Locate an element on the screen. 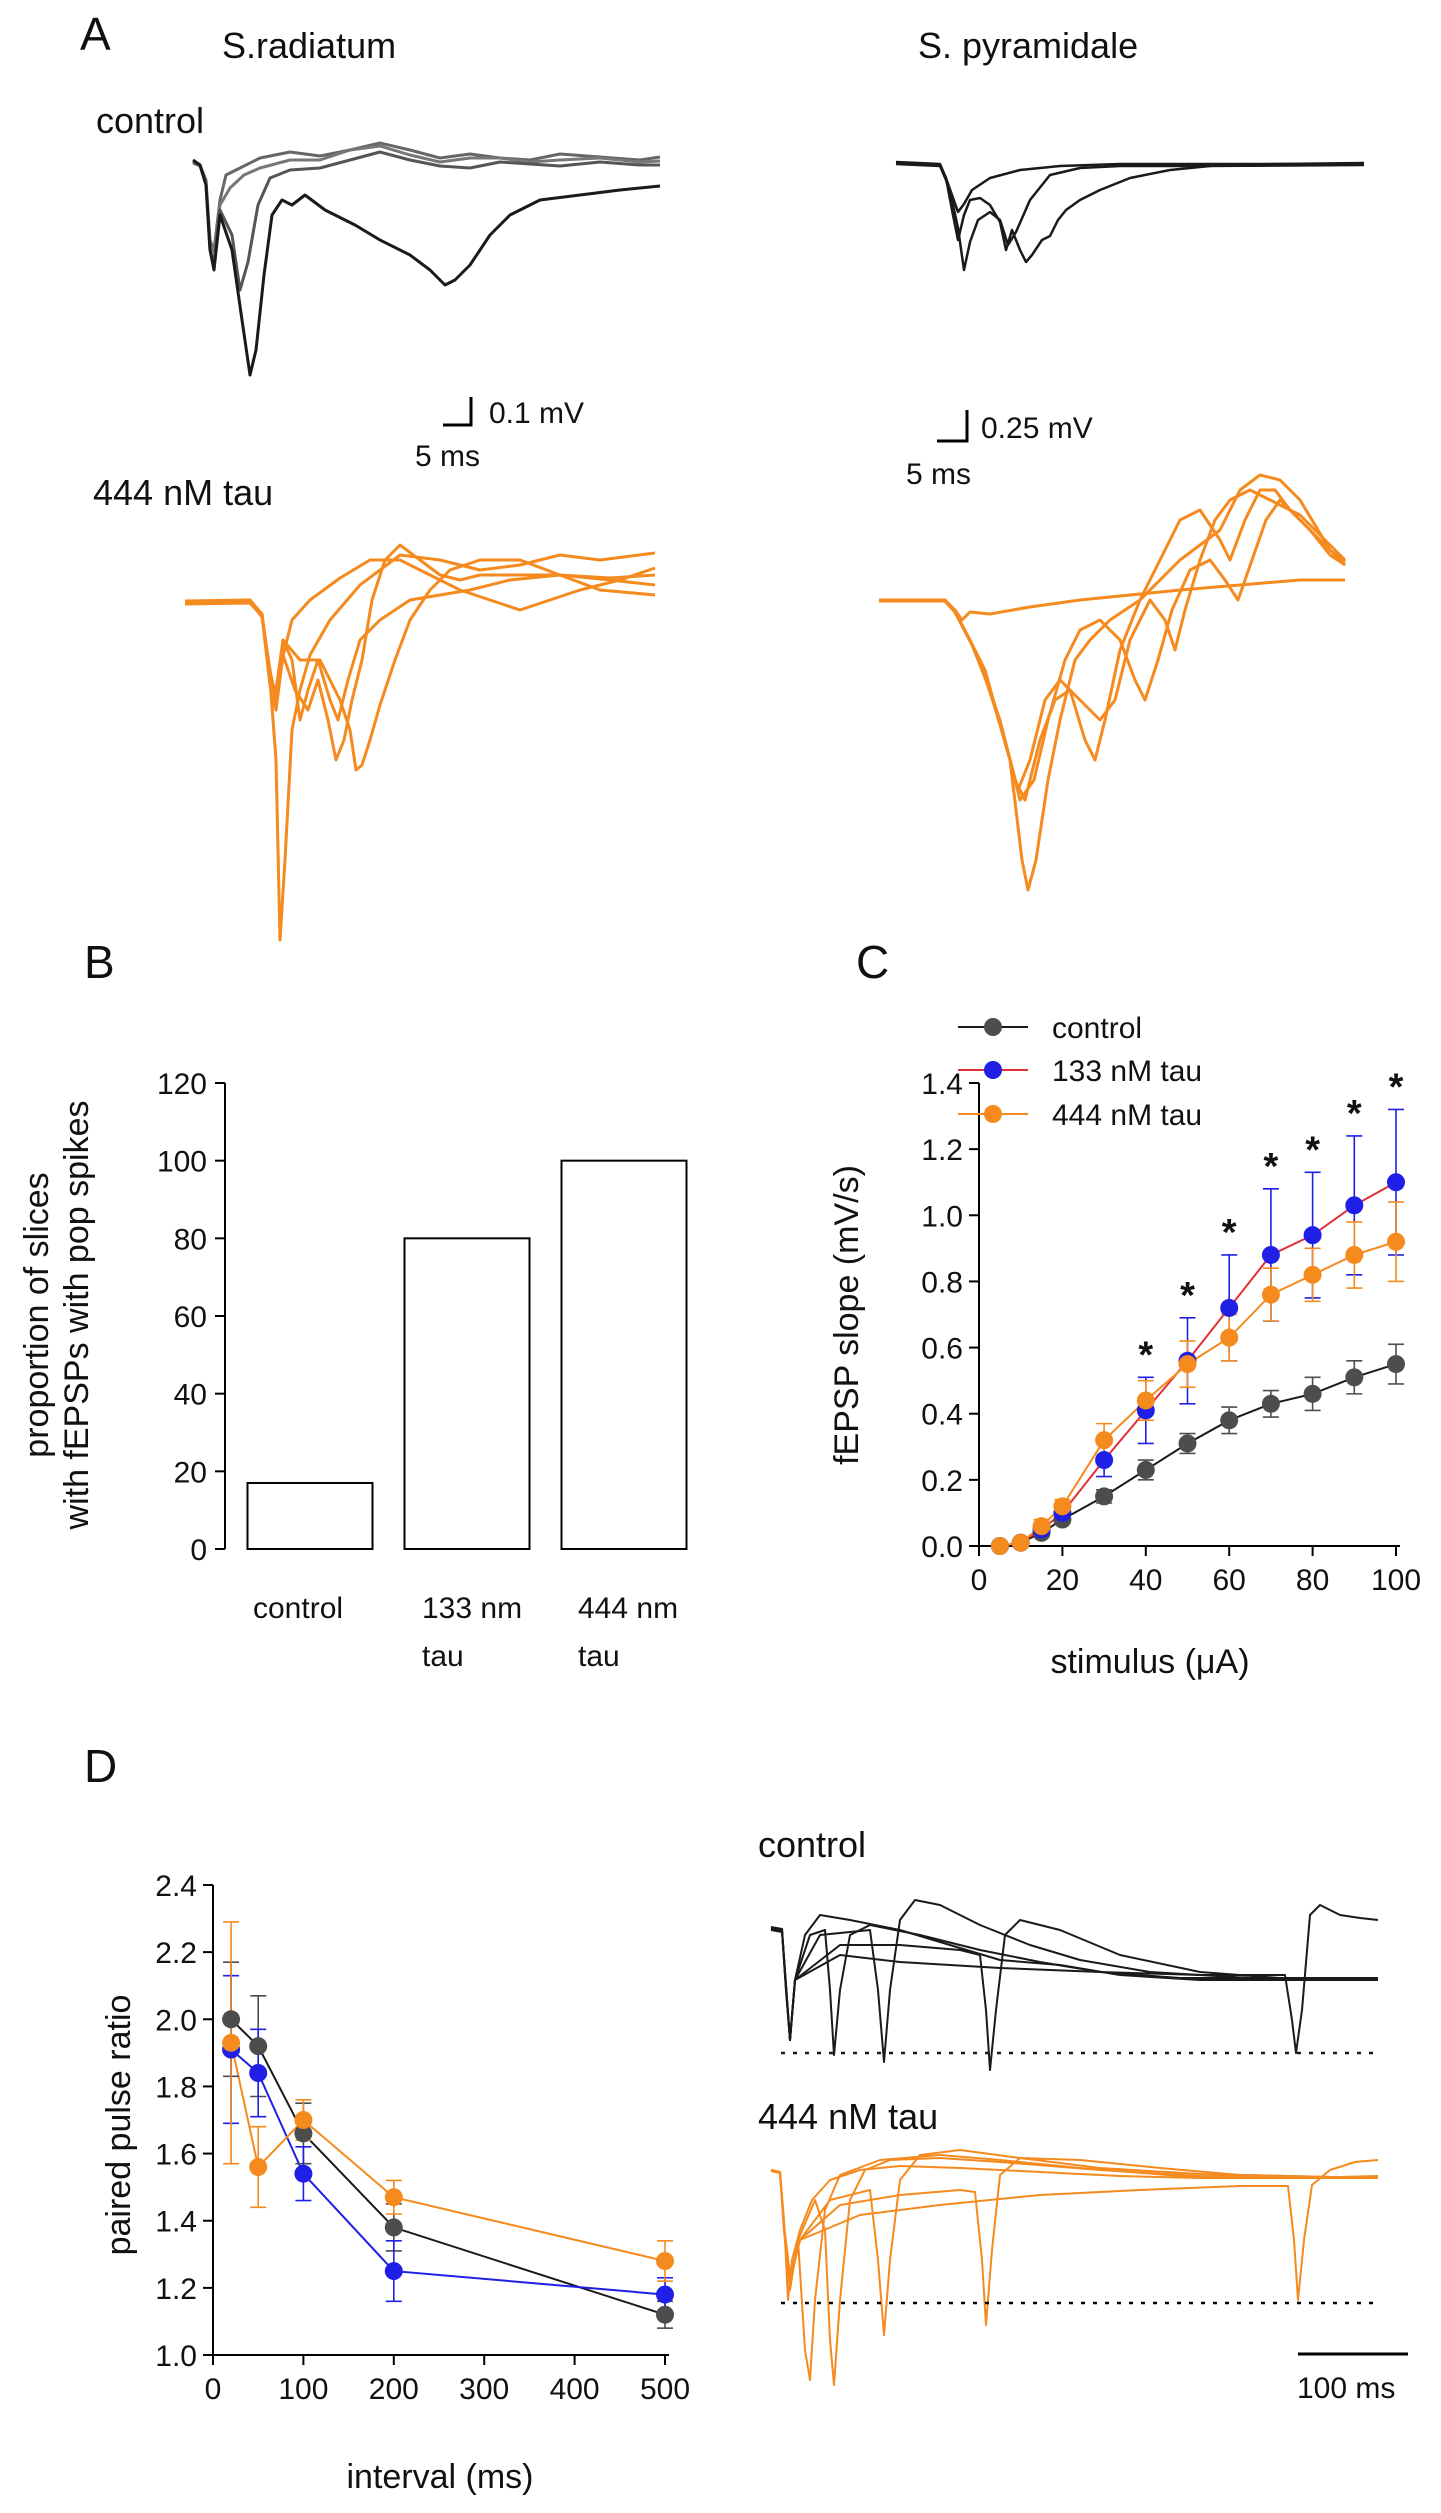 This screenshot has height=2513, width=1441. y-tick-label: 0 is located at coordinates (198, 1550).